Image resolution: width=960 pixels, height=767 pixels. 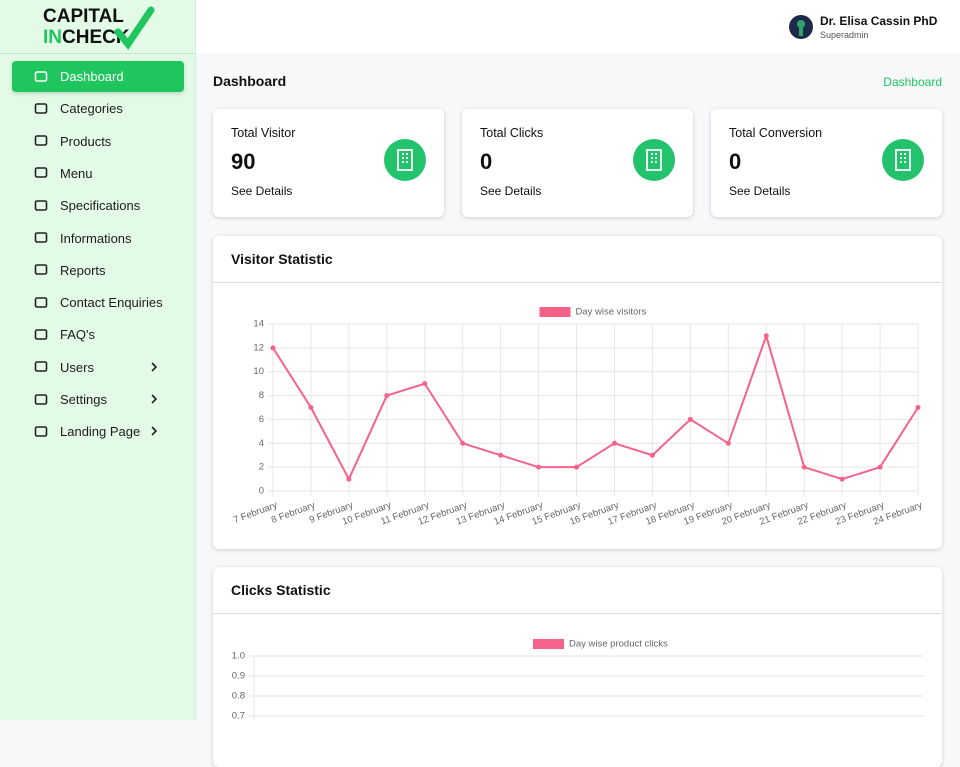 What do you see at coordinates (83, 270) in the screenshot?
I see `menu-label: Reports` at bounding box center [83, 270].